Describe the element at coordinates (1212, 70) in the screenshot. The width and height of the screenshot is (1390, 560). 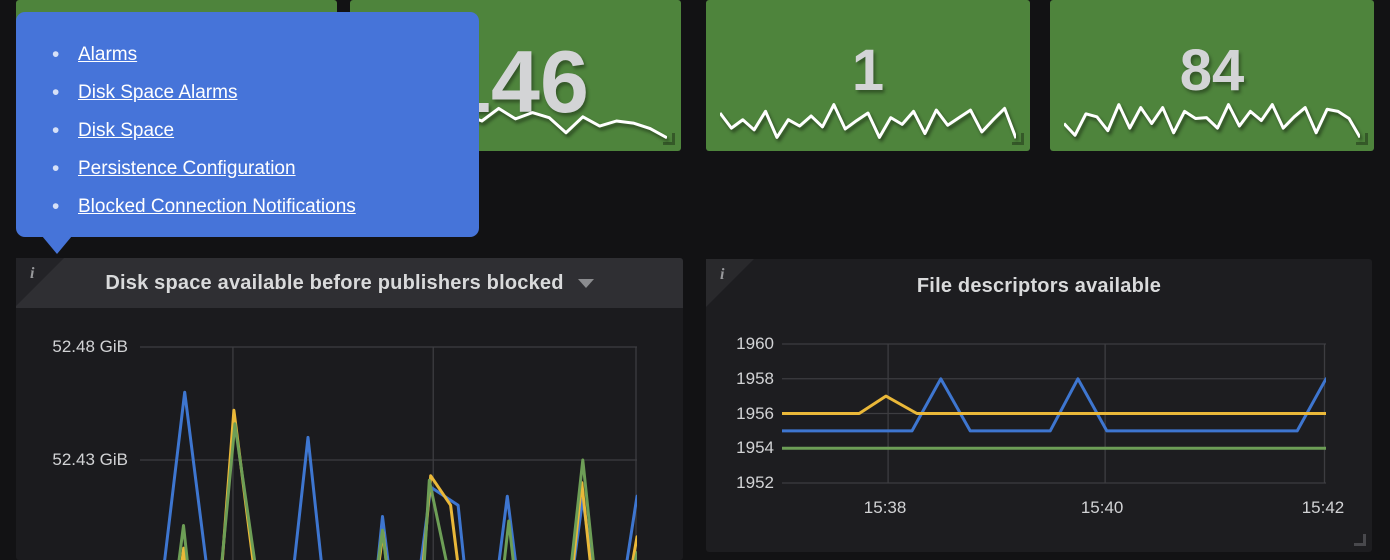
I see `stat-value: 84` at that location.